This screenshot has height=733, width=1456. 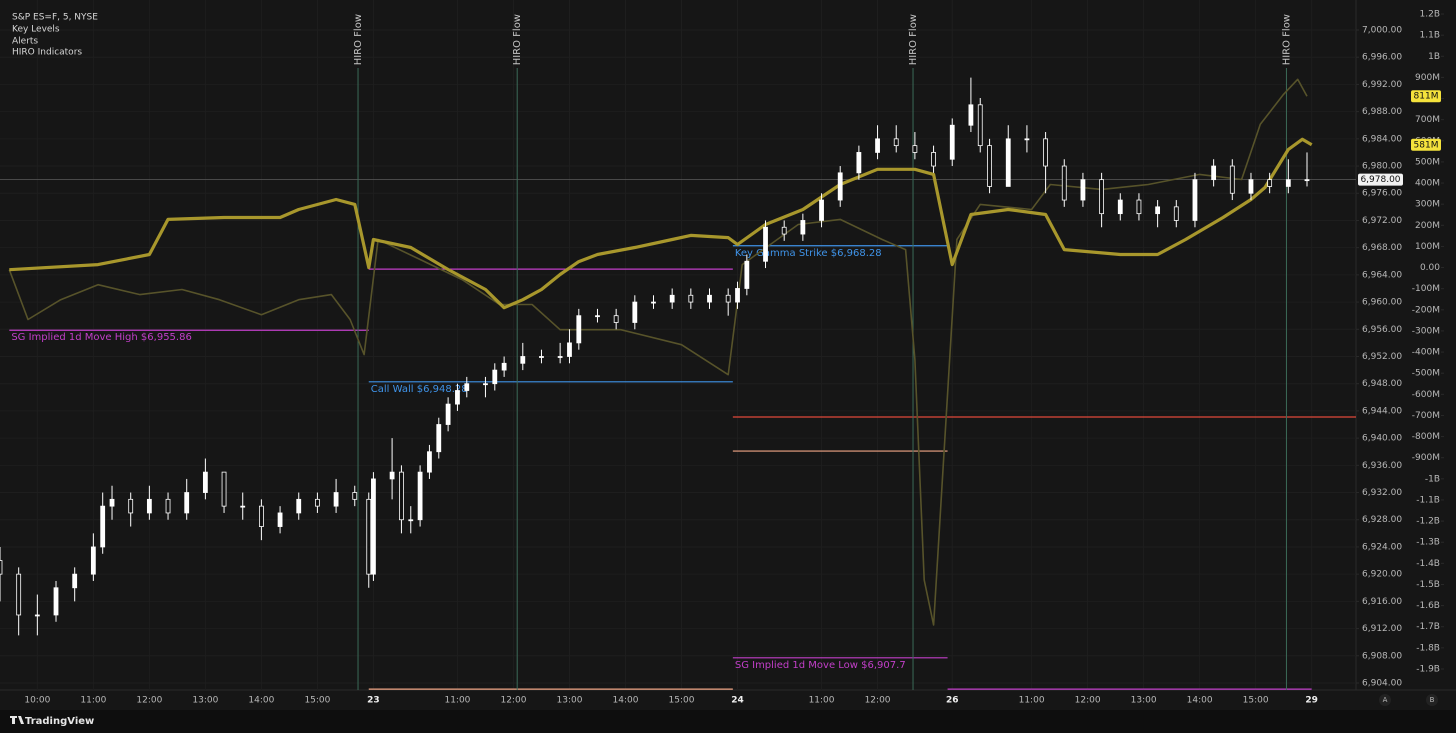 I want to click on y2-tick-label: -1.9B, so click(x=1428, y=669).